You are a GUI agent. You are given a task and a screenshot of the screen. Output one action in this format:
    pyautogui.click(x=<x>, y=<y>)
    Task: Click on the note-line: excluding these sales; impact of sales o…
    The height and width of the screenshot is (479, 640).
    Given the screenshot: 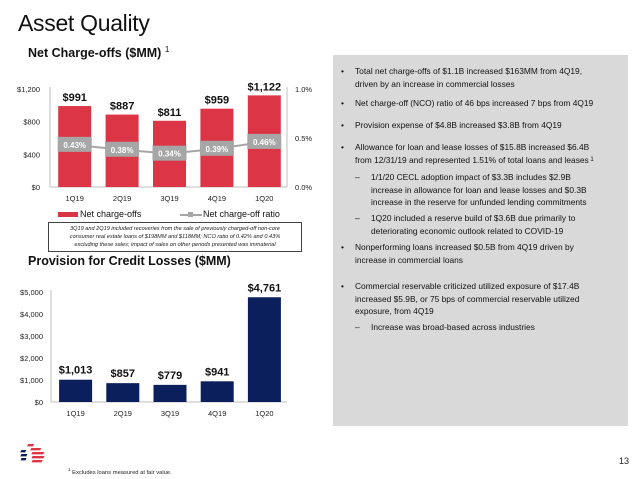 What is the action you would take?
    pyautogui.click(x=175, y=245)
    